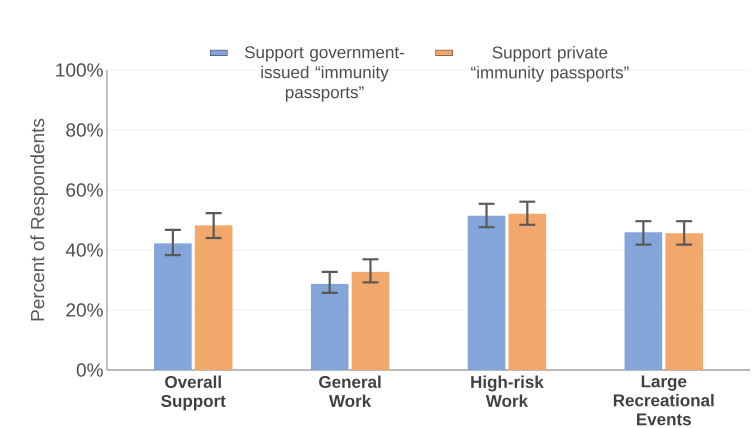  Describe the element at coordinates (664, 401) in the screenshot. I see `x-tick-label: Large Recreational Events` at that location.